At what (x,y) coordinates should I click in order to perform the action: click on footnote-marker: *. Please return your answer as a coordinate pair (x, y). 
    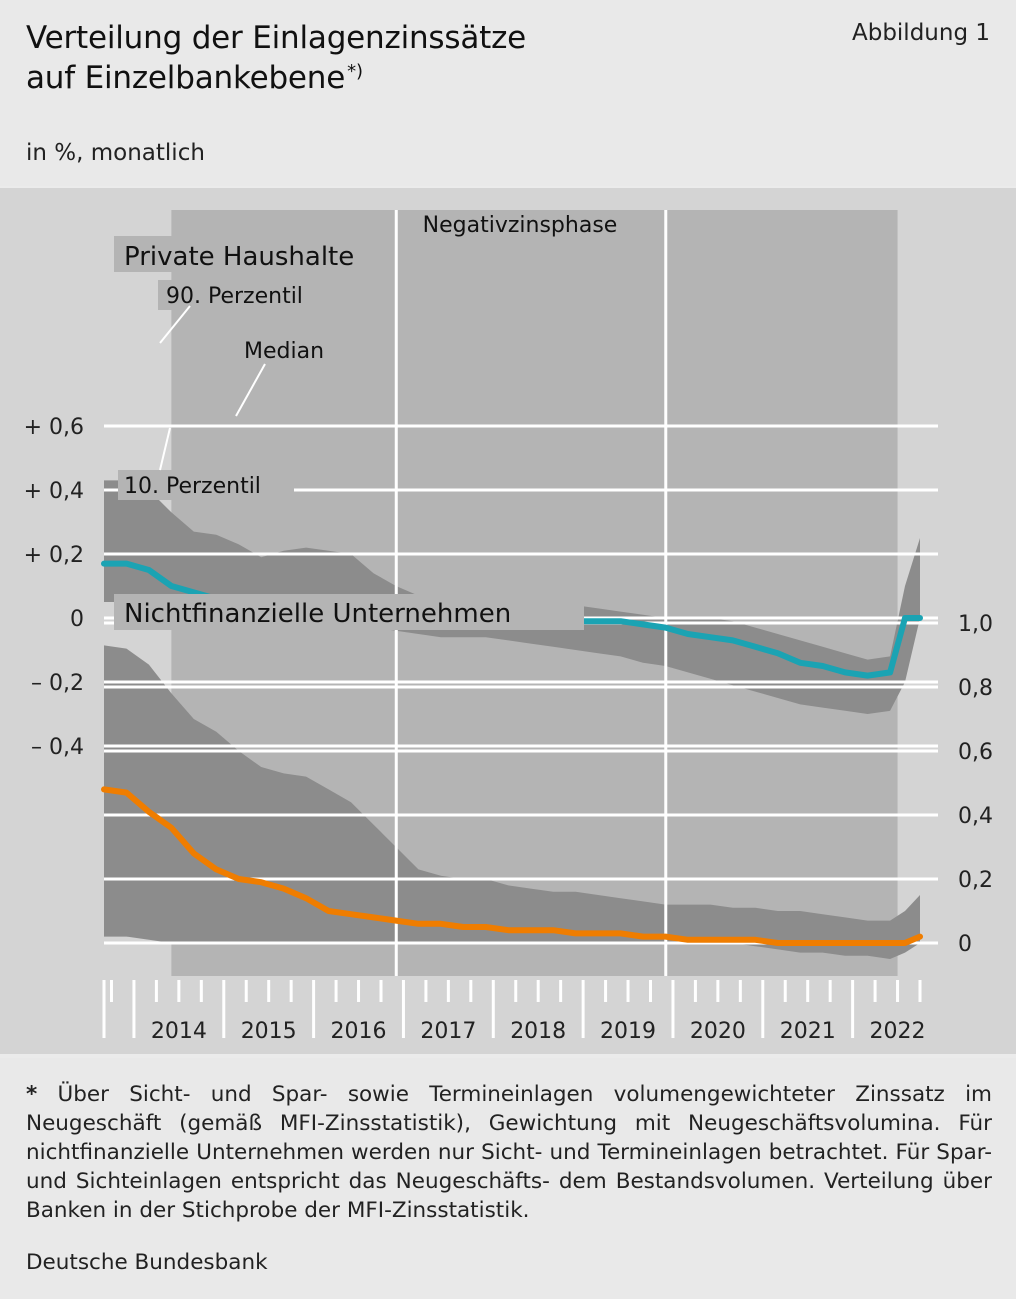
    Looking at the image, I should click on (32, 1094).